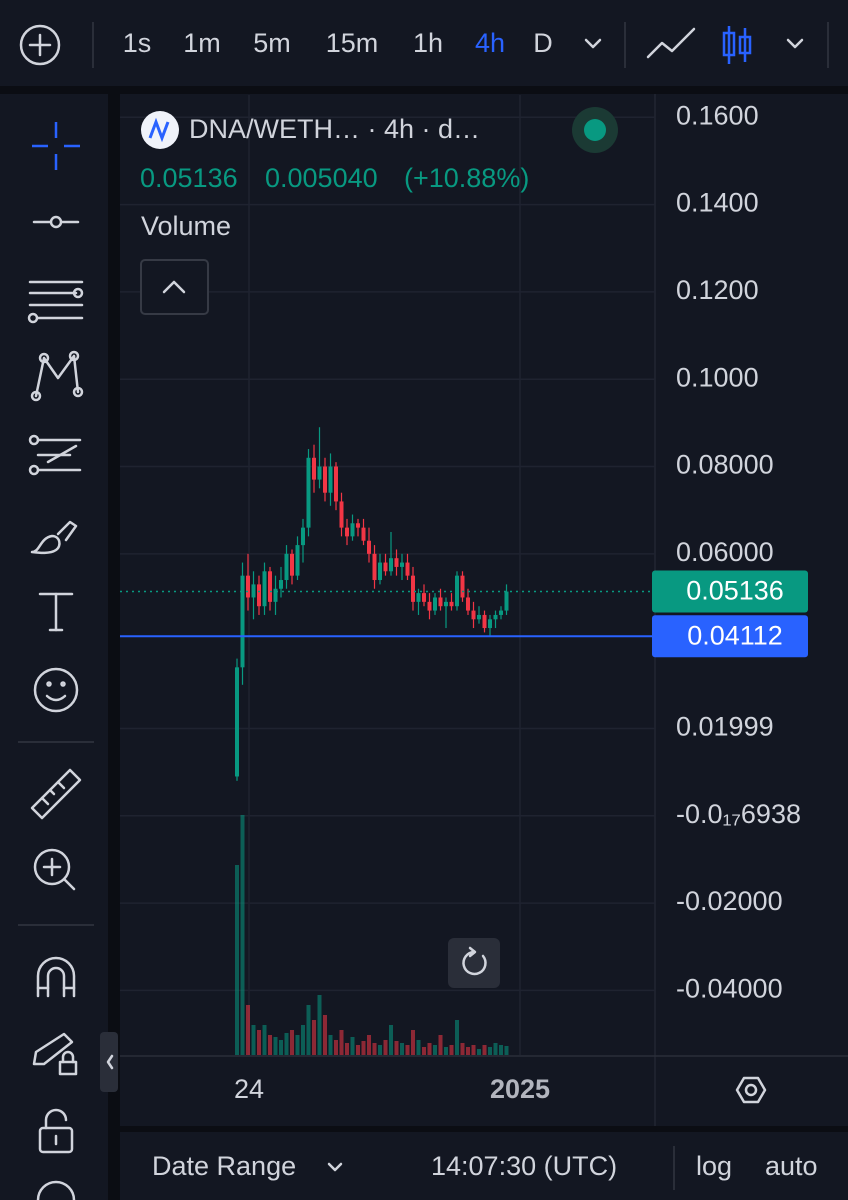  I want to click on reset-button, so click(474, 963).